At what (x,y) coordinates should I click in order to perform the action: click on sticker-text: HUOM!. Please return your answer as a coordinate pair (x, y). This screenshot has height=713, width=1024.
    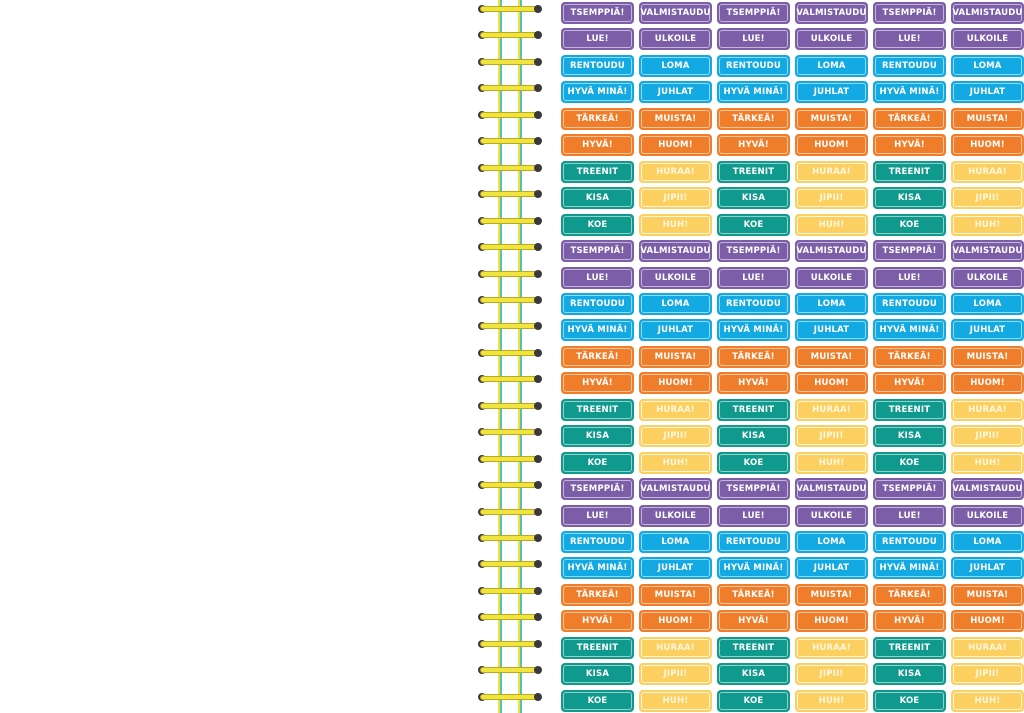
    Looking at the image, I should click on (987, 383).